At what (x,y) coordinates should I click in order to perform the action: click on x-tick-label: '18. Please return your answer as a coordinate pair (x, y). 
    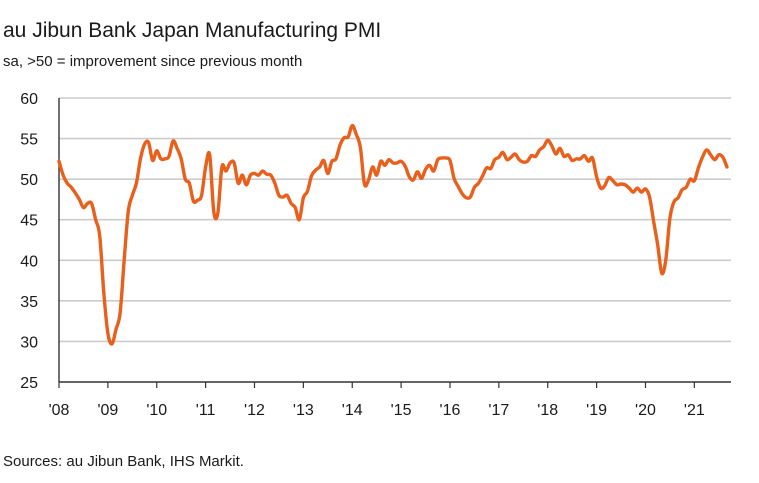
    Looking at the image, I should click on (547, 410).